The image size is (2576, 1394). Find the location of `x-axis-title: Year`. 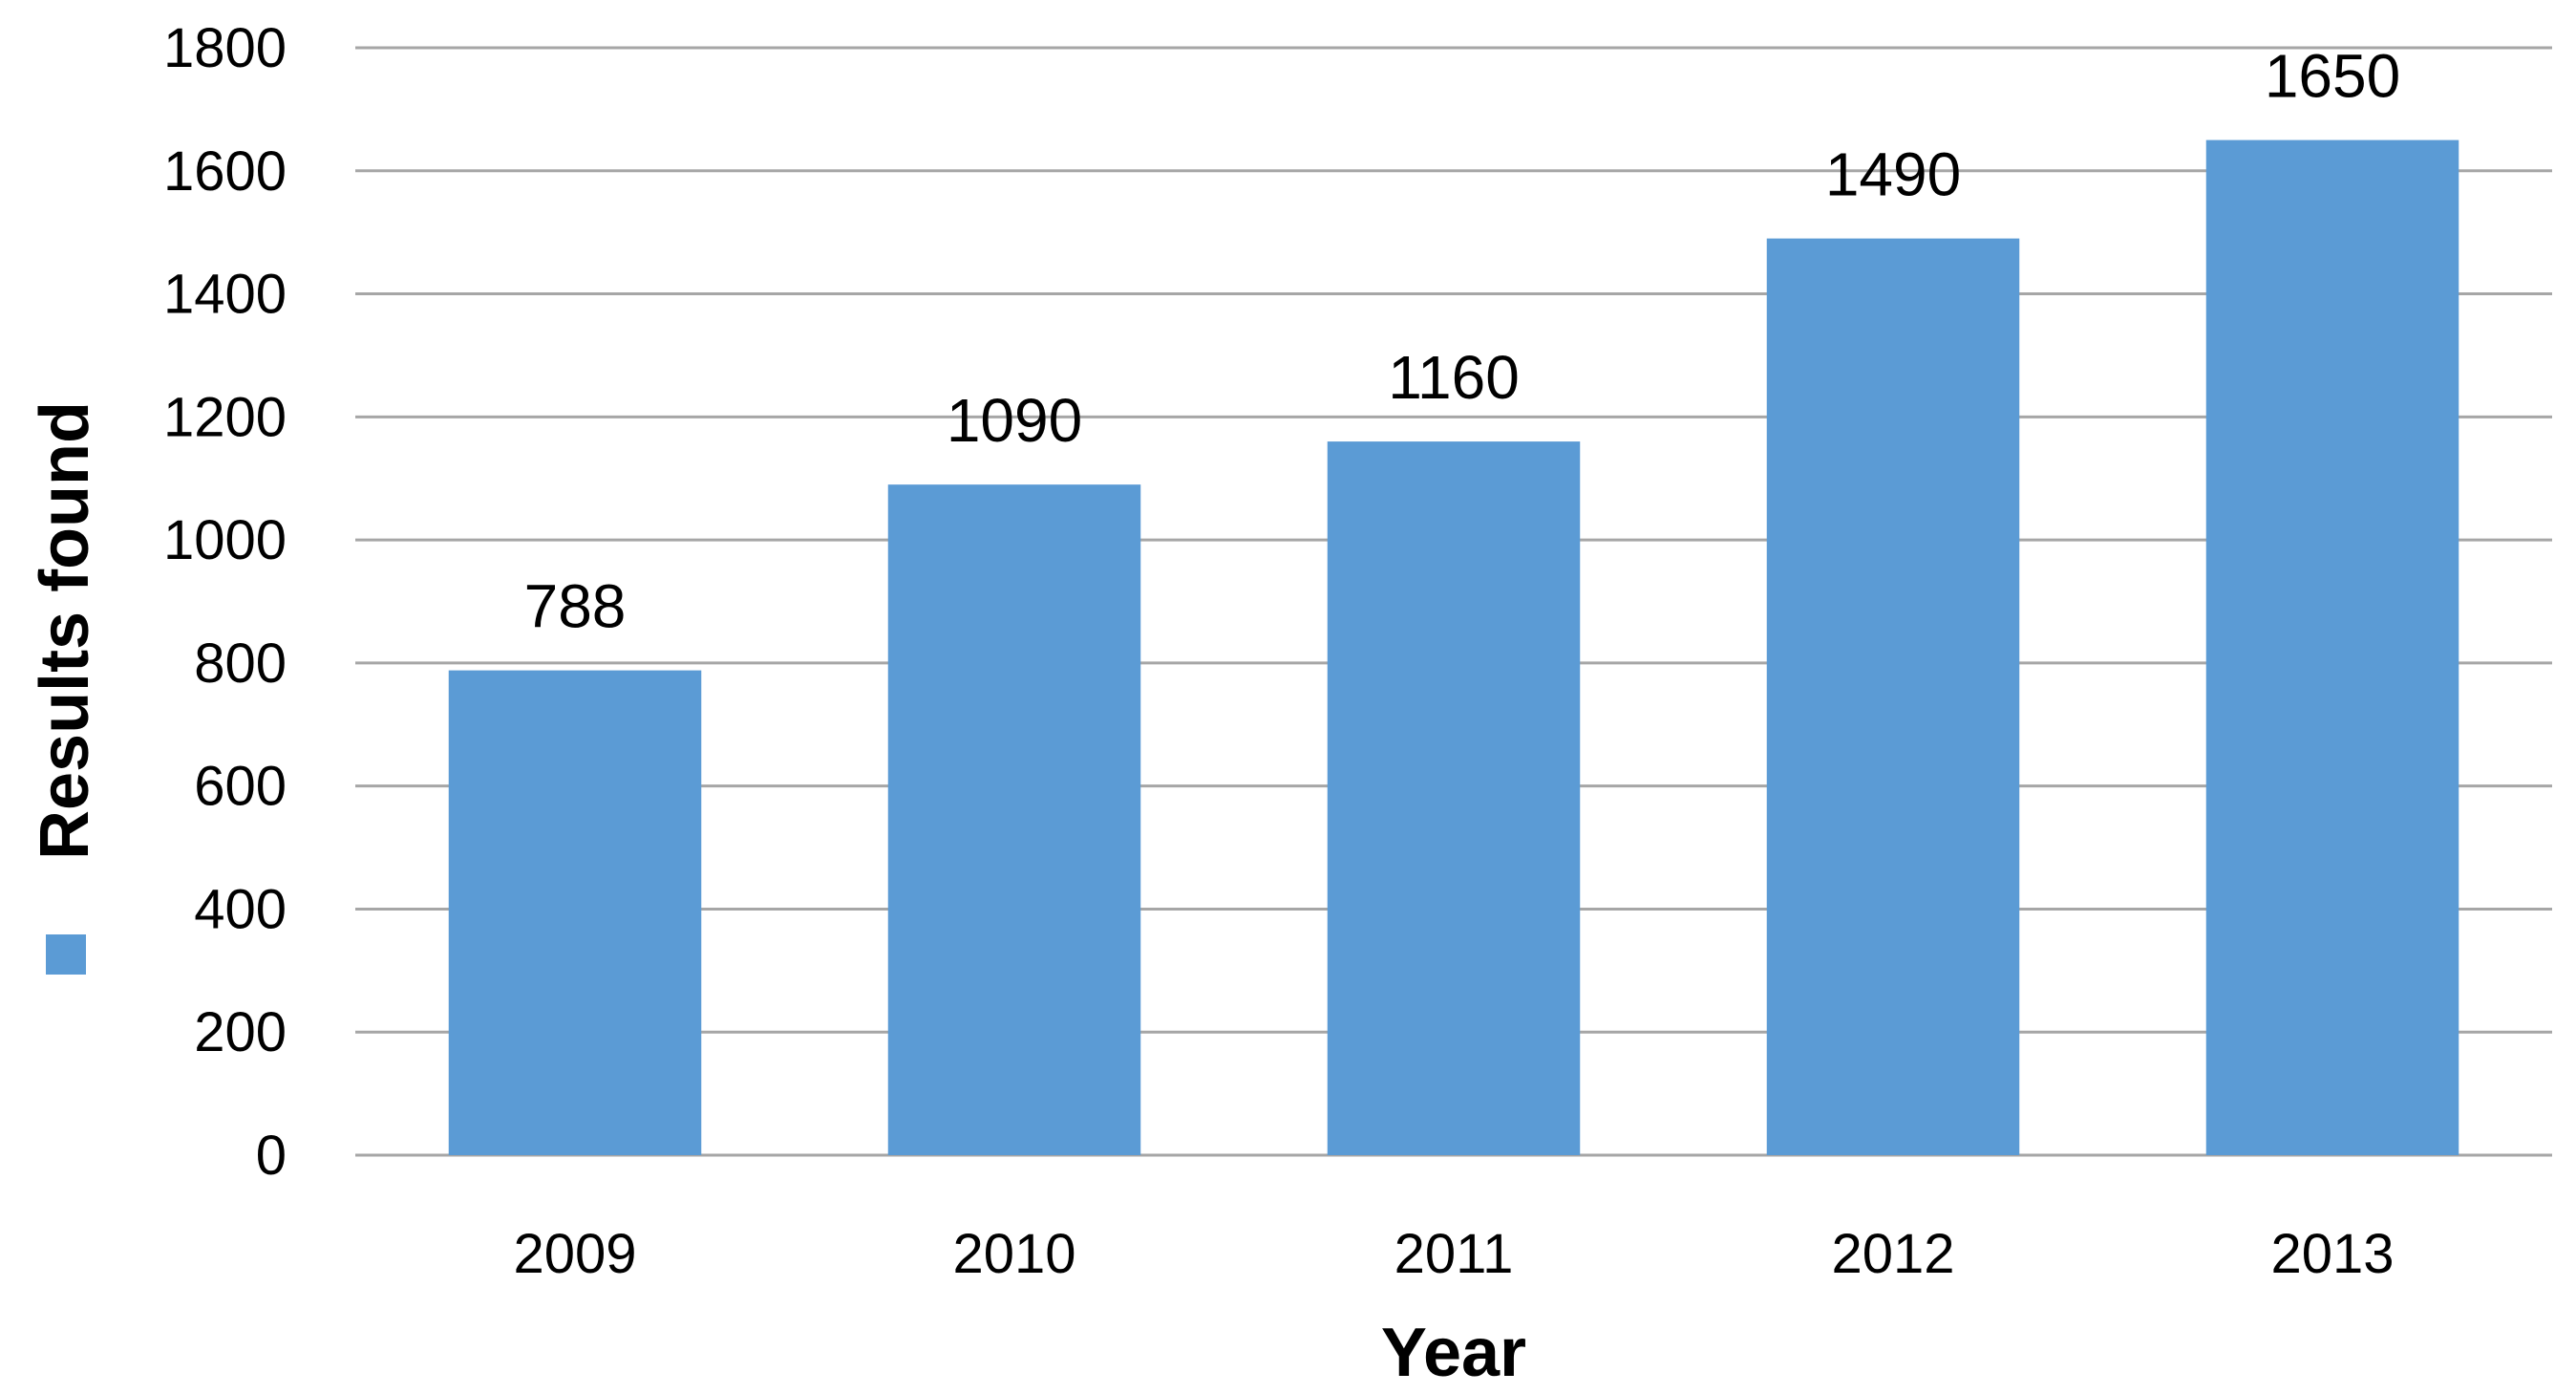

x-axis-title: Year is located at coordinates (1453, 1353).